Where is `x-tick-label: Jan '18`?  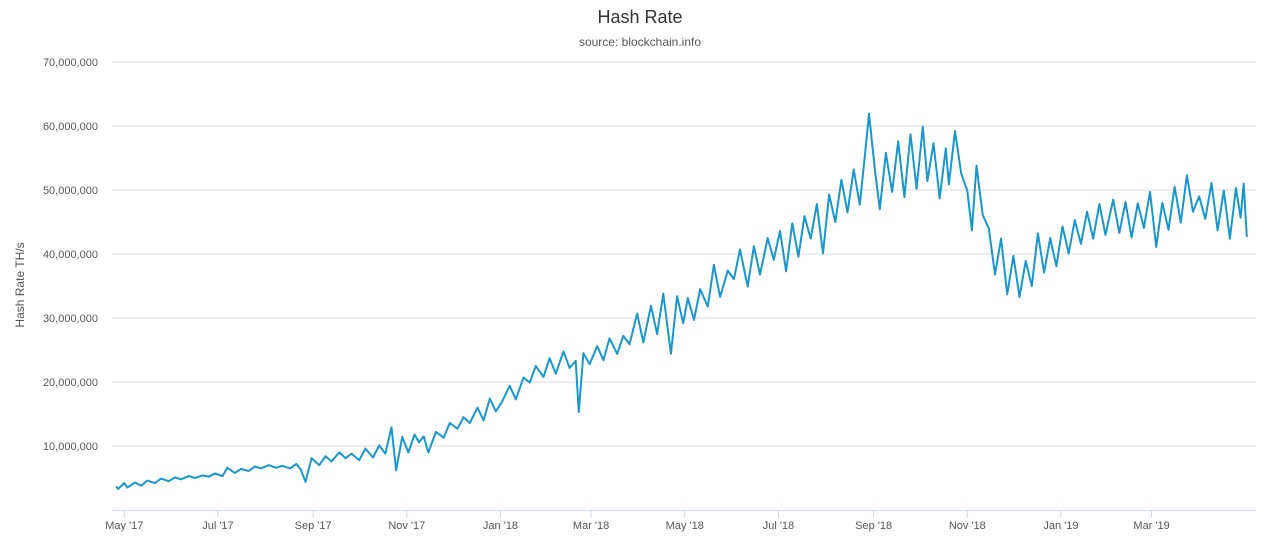
x-tick-label: Jan '18 is located at coordinates (500, 526).